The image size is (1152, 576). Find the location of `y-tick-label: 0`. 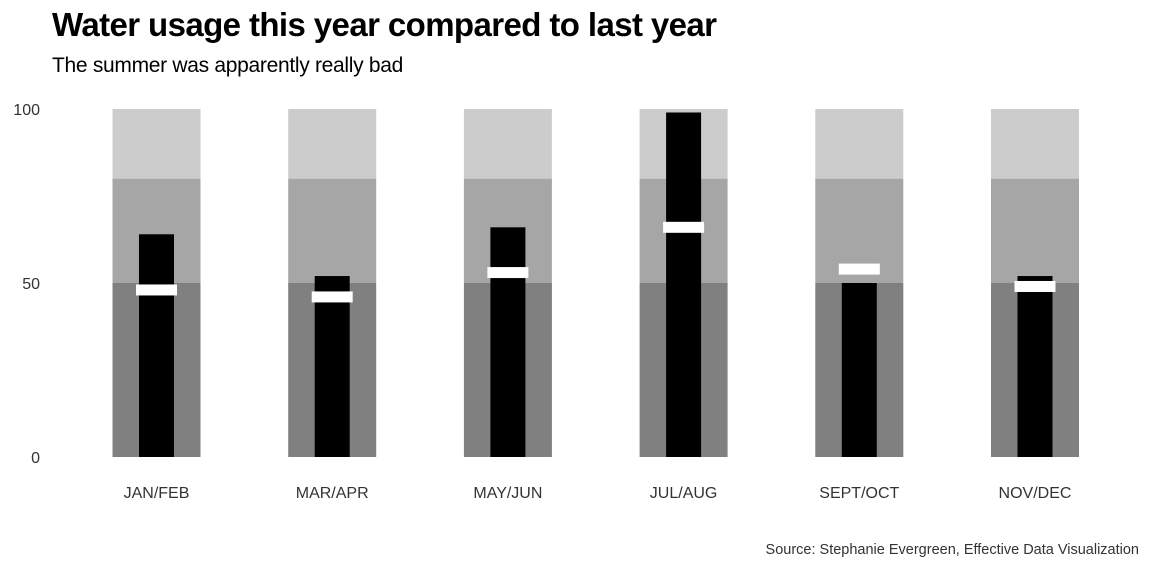

y-tick-label: 0 is located at coordinates (35, 458).